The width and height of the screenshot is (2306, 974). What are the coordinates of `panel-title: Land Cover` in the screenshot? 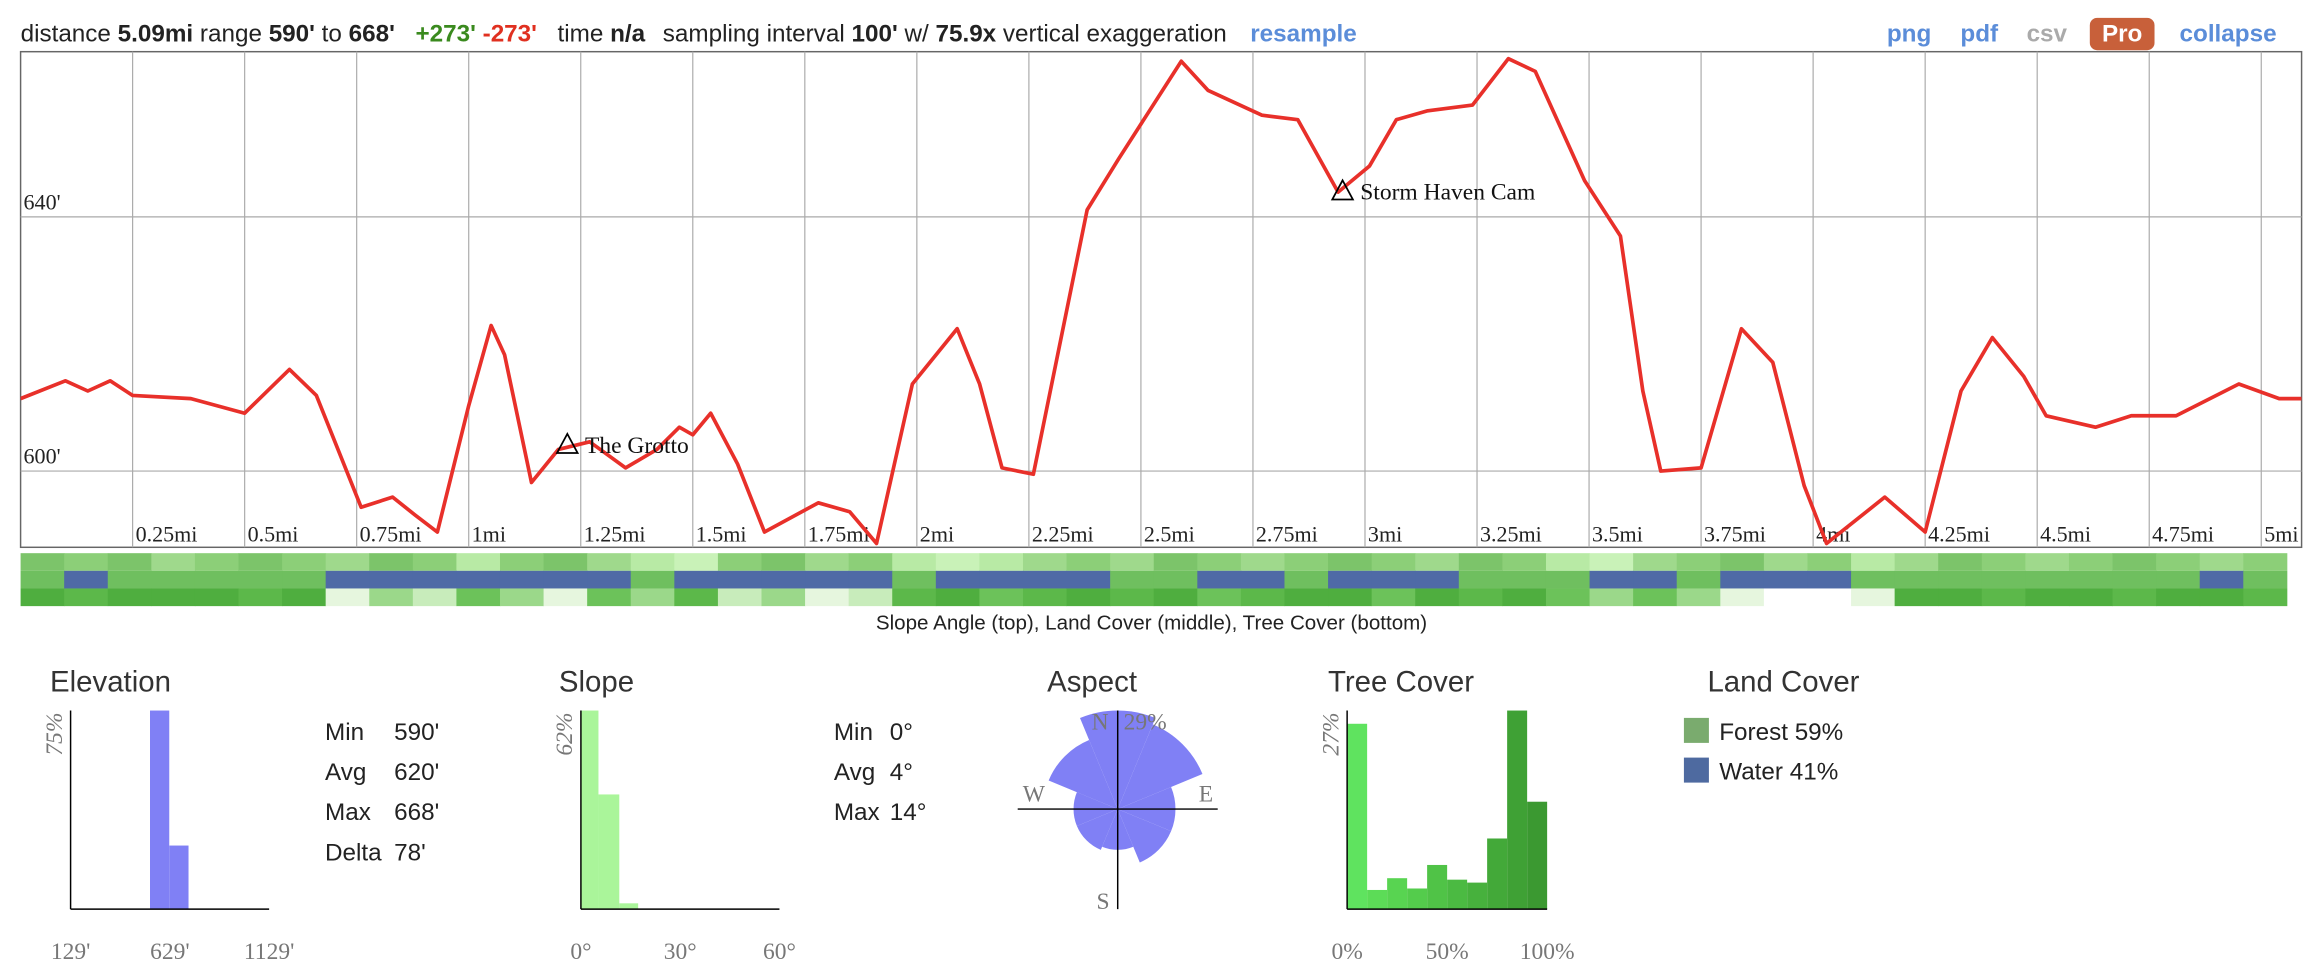 It's located at (1783, 681).